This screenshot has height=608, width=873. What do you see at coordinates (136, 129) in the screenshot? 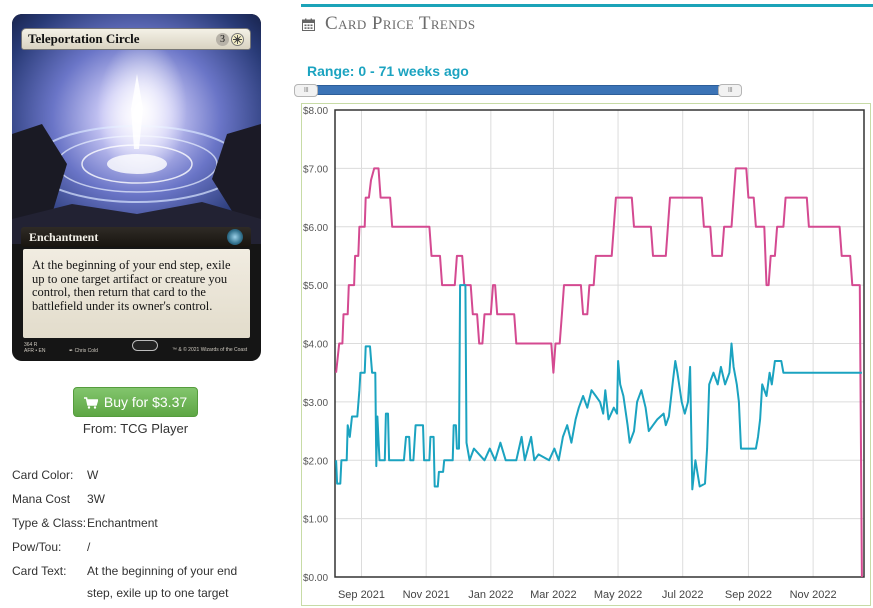
I see `card-artwork` at bounding box center [136, 129].